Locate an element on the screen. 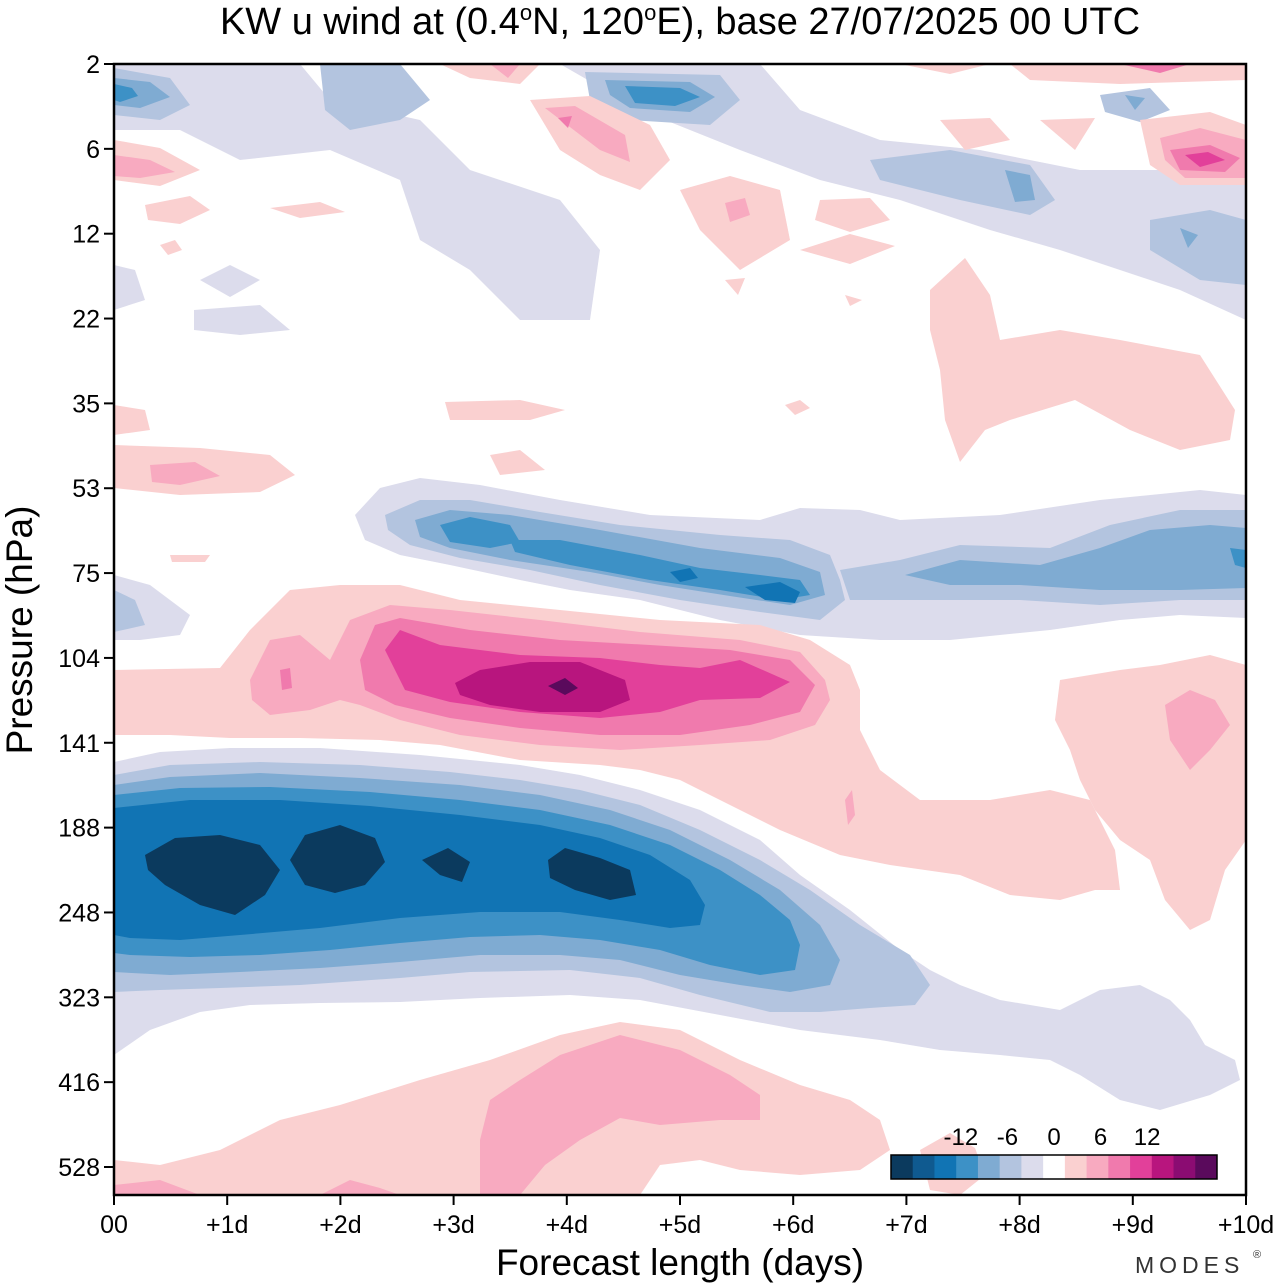 The width and height of the screenshot is (1280, 1286). y-axis-label: Pressure (hPa) is located at coordinates (20, 630).